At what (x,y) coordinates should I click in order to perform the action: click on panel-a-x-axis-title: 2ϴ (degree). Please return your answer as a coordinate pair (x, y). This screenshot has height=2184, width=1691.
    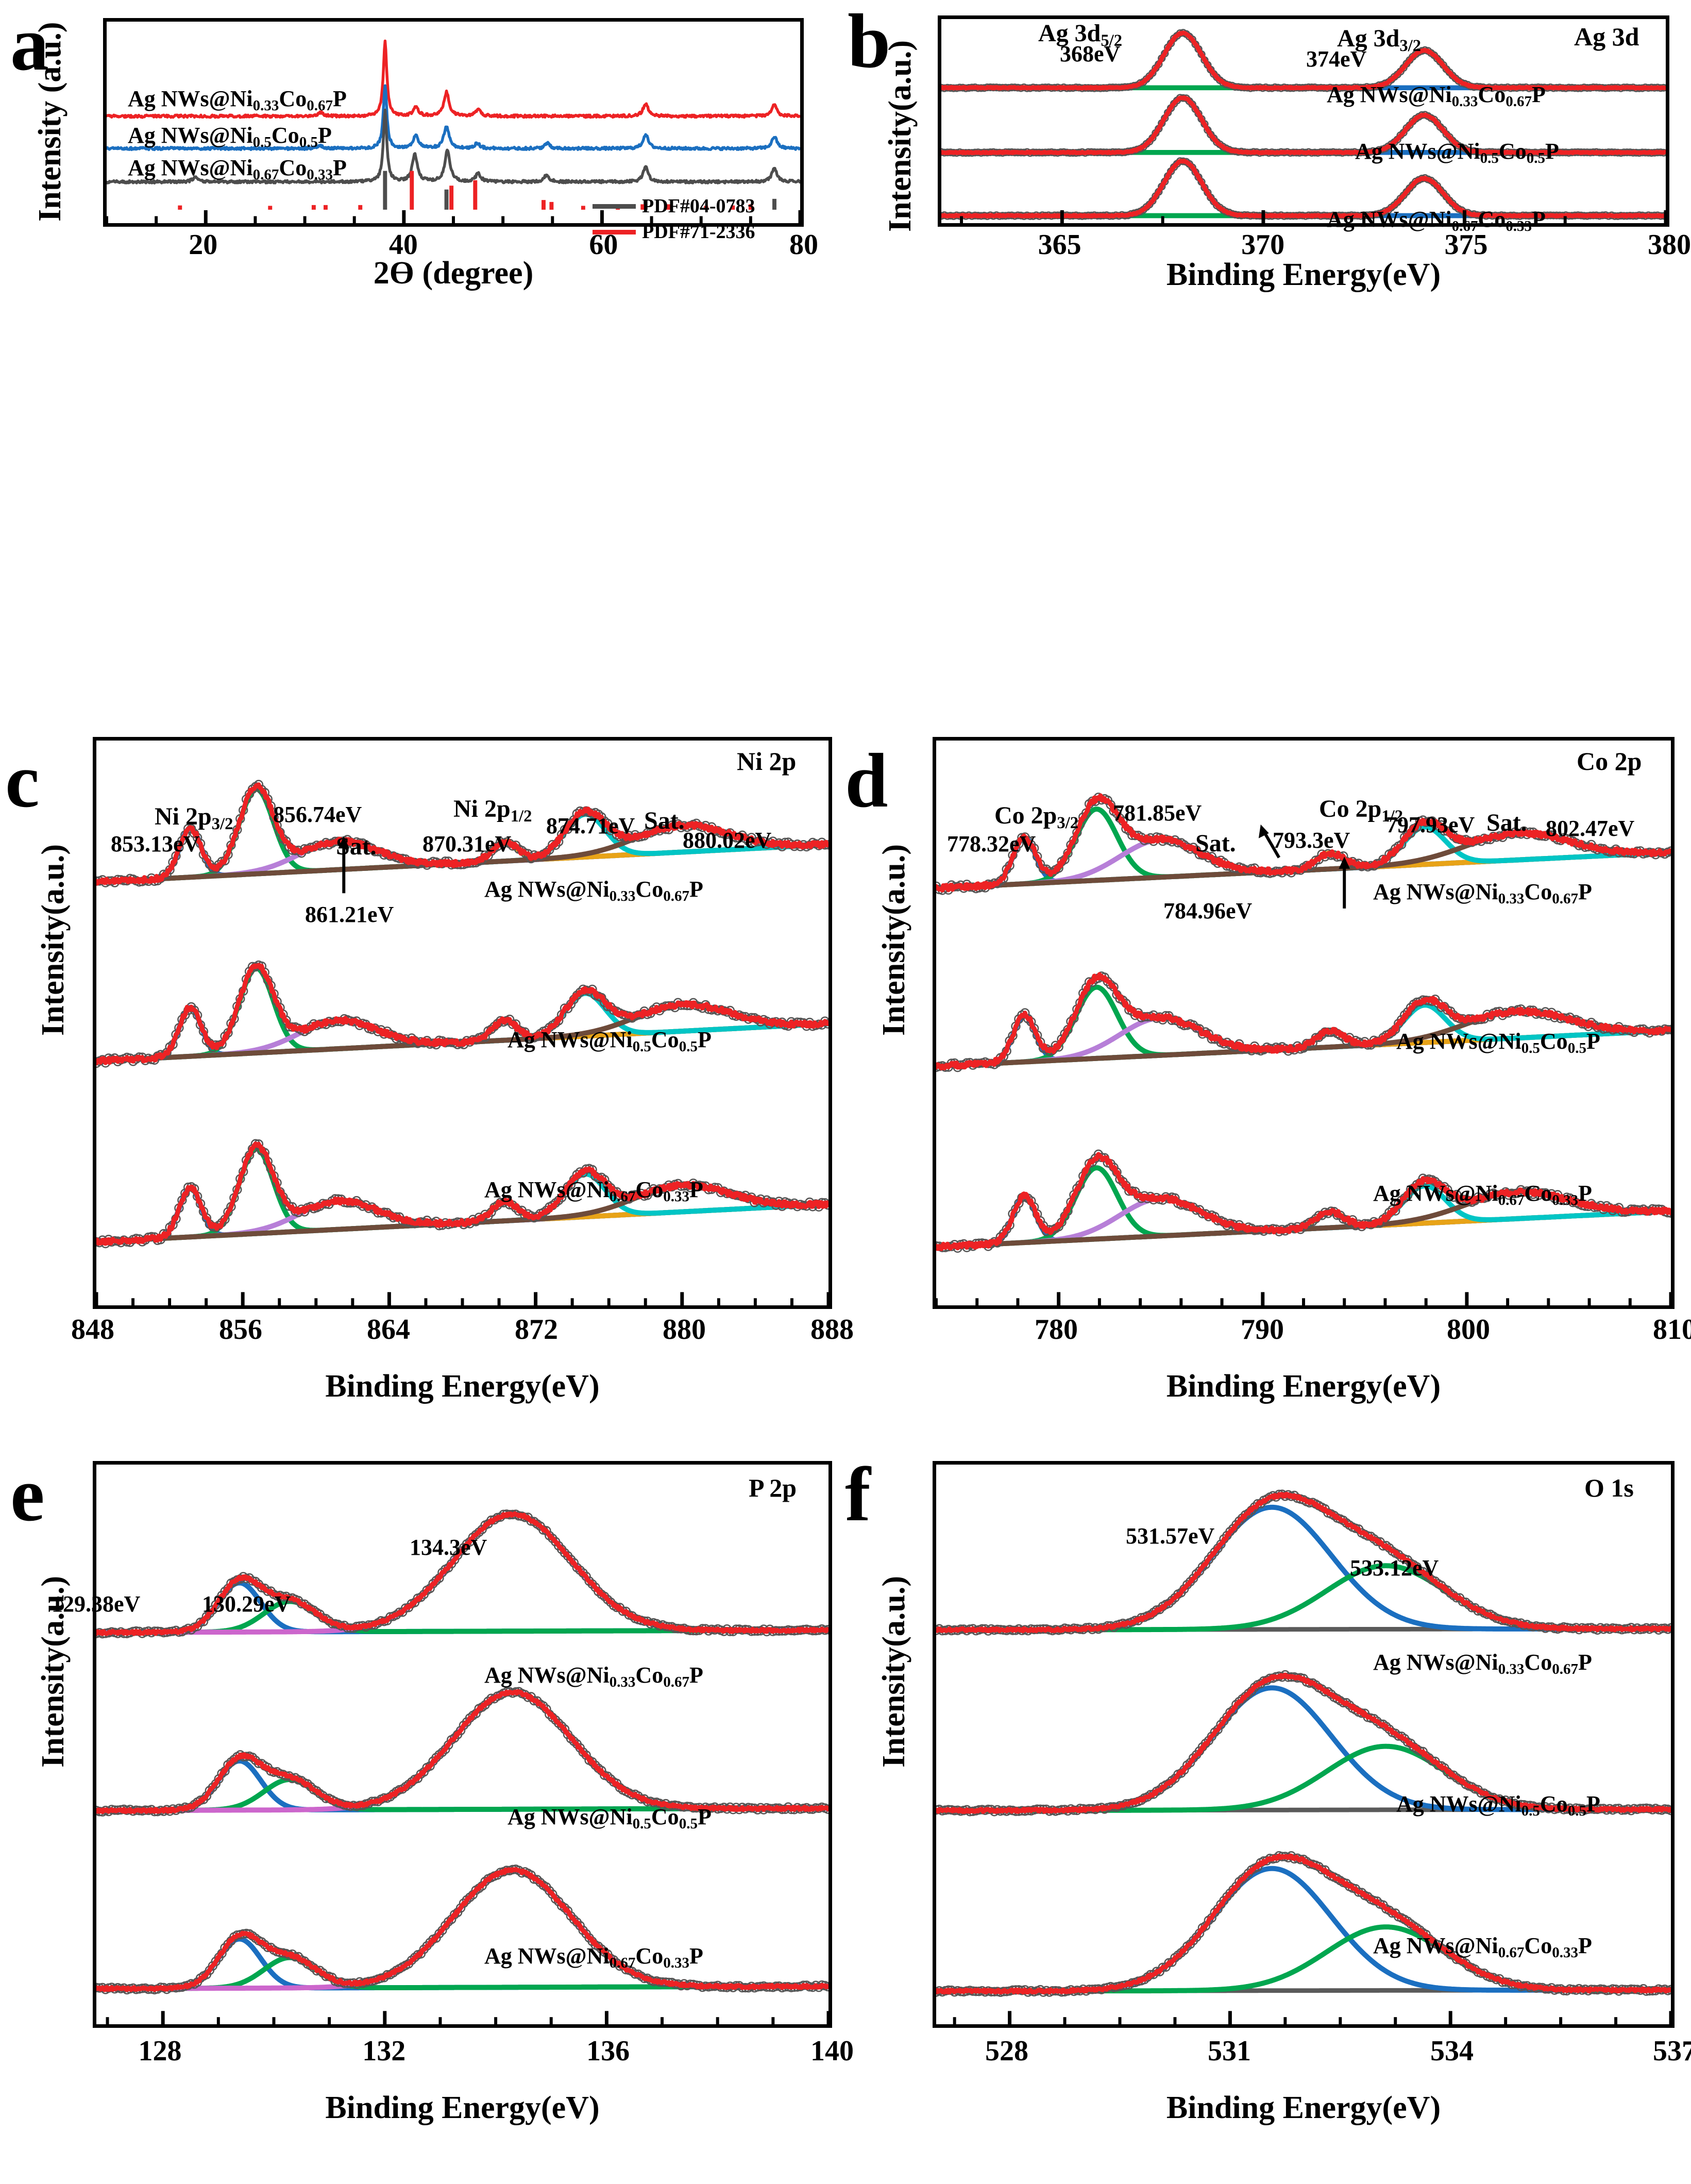
    Looking at the image, I should click on (453, 273).